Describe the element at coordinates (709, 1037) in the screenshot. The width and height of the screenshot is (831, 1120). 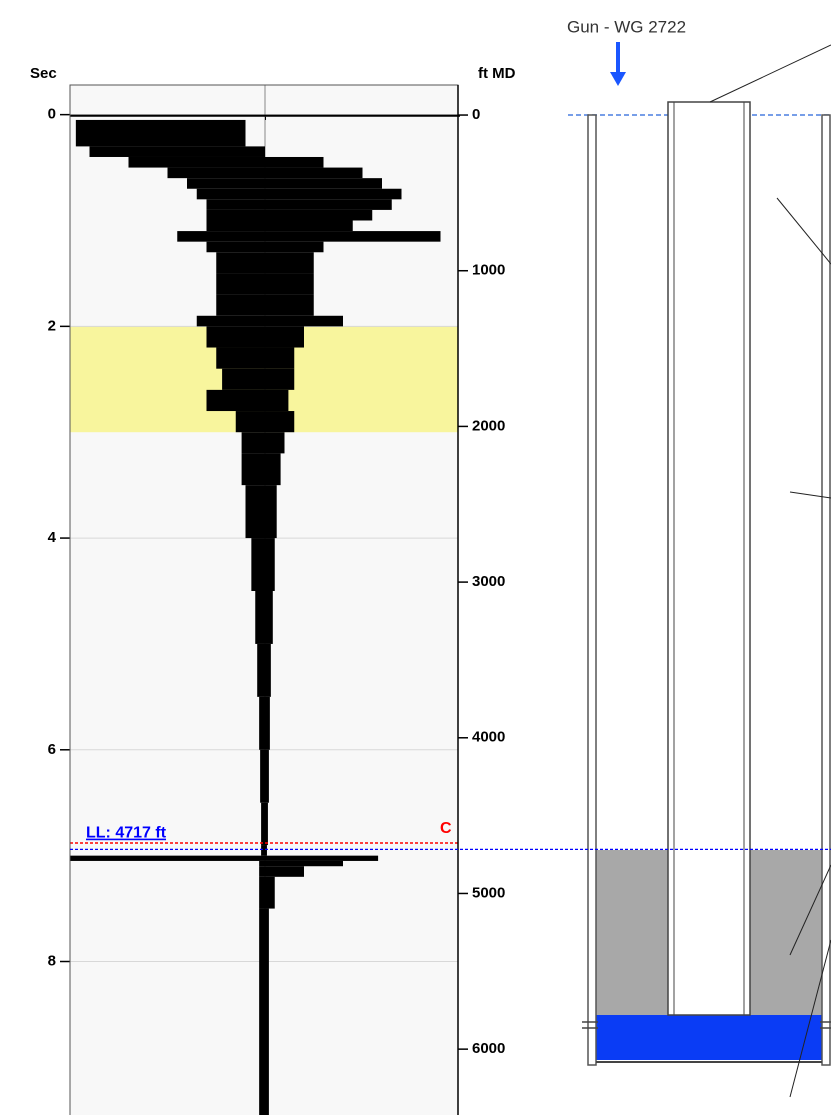
I see `bottom-fluid` at that location.